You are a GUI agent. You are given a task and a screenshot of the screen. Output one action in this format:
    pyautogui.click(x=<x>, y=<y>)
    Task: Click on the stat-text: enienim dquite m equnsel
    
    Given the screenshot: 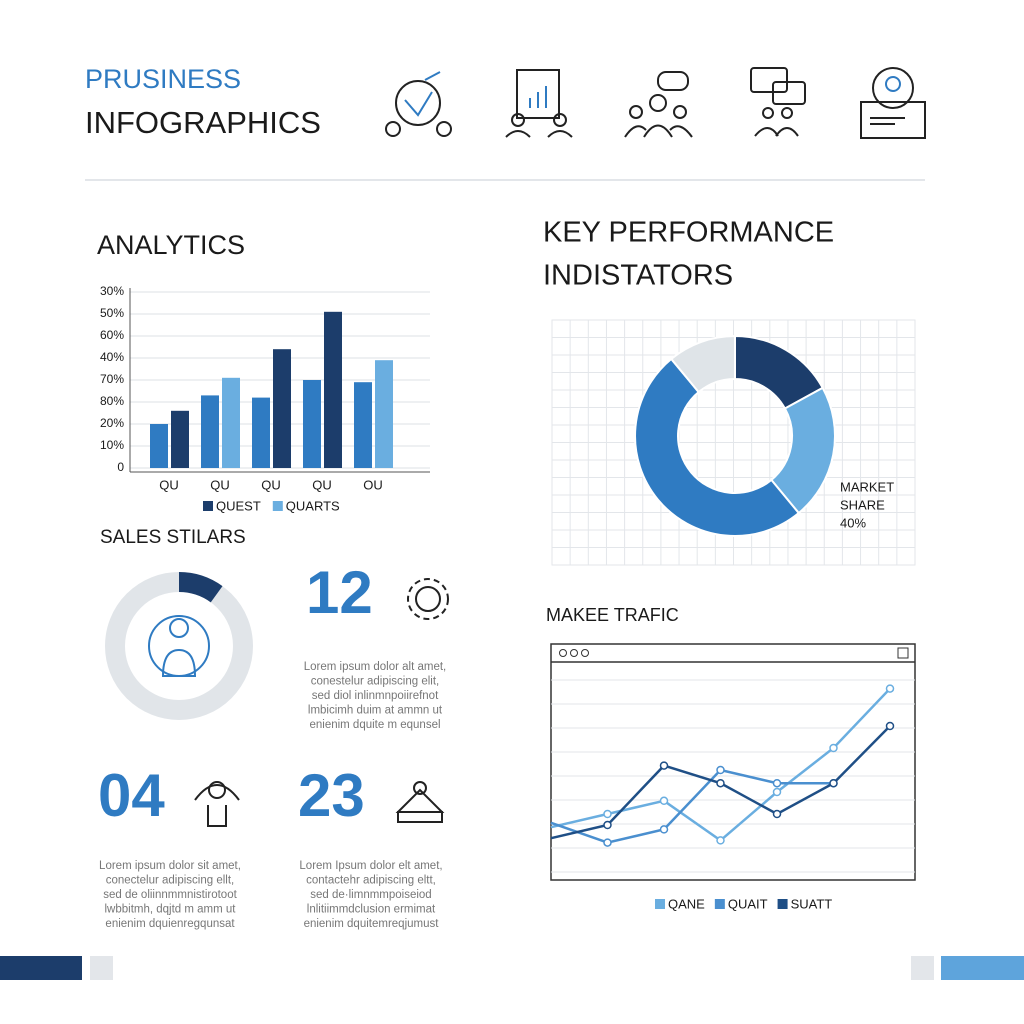 What is the action you would take?
    pyautogui.click(x=374, y=725)
    